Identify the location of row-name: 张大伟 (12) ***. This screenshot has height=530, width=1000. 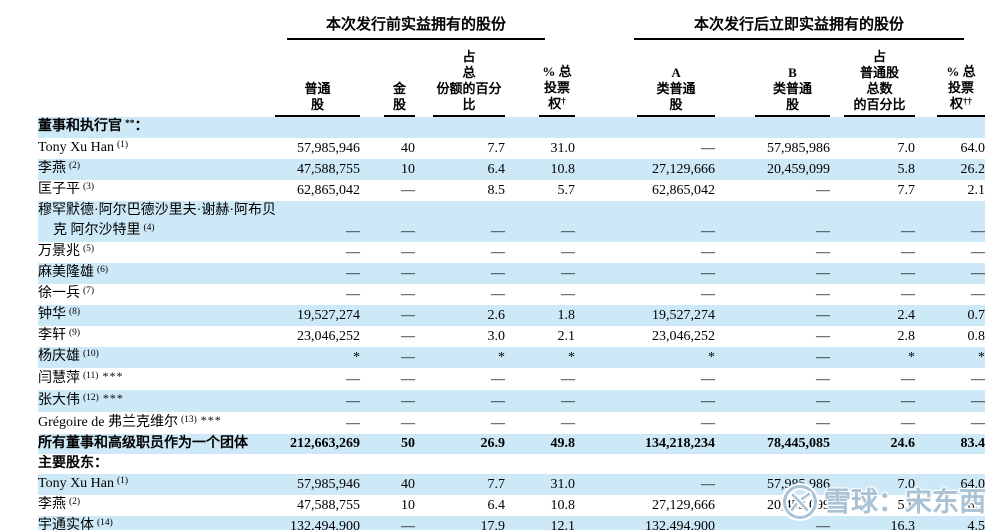
(81, 399).